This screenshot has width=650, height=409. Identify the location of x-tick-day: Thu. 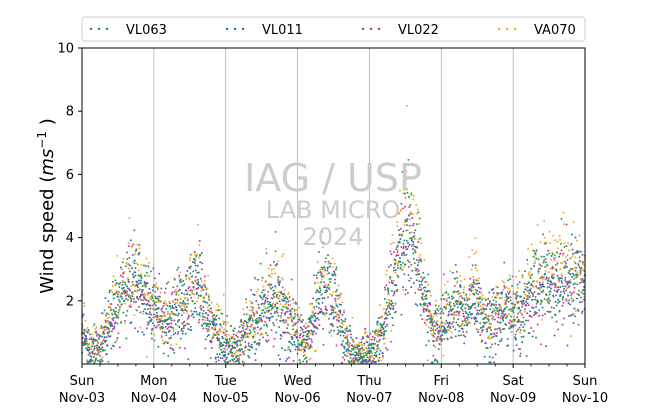
(368, 381).